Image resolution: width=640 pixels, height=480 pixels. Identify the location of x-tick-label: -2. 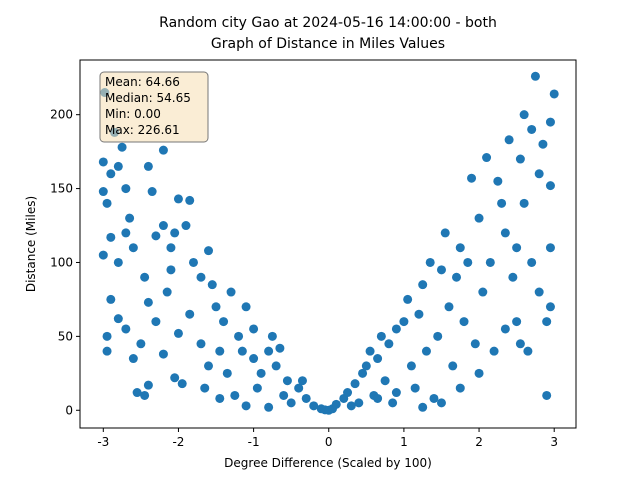
(178, 442).